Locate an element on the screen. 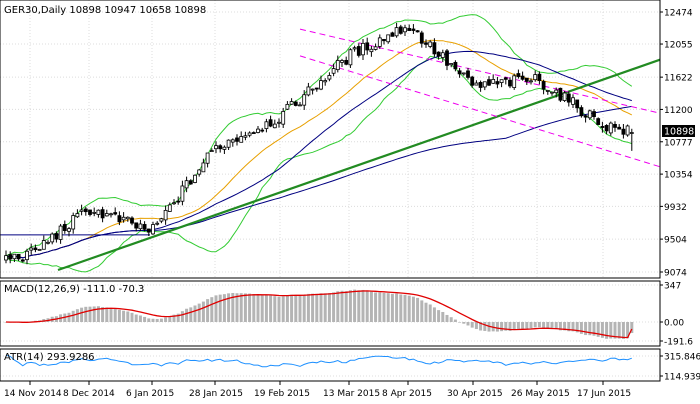 This screenshot has width=700, height=404. y-tick-label: 11200 is located at coordinates (678, 111).